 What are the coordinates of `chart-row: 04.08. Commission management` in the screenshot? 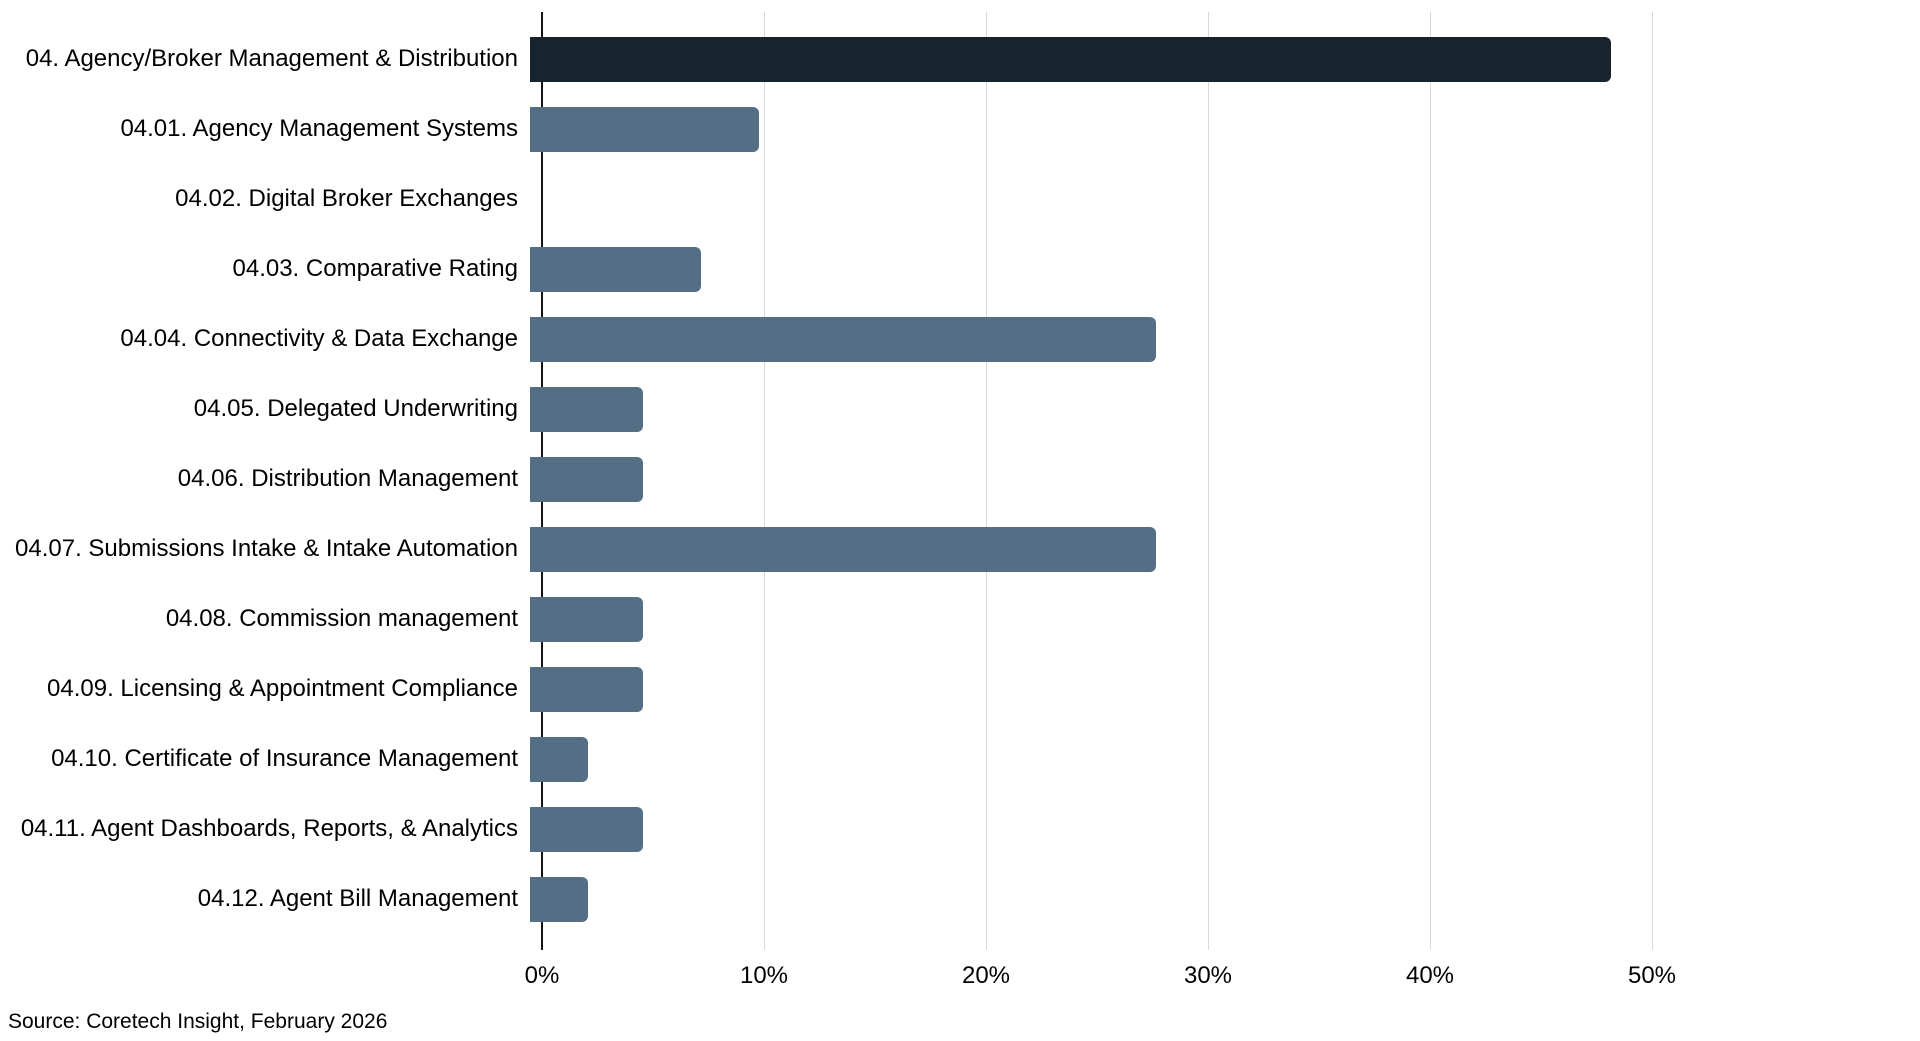 It's located at (960, 619).